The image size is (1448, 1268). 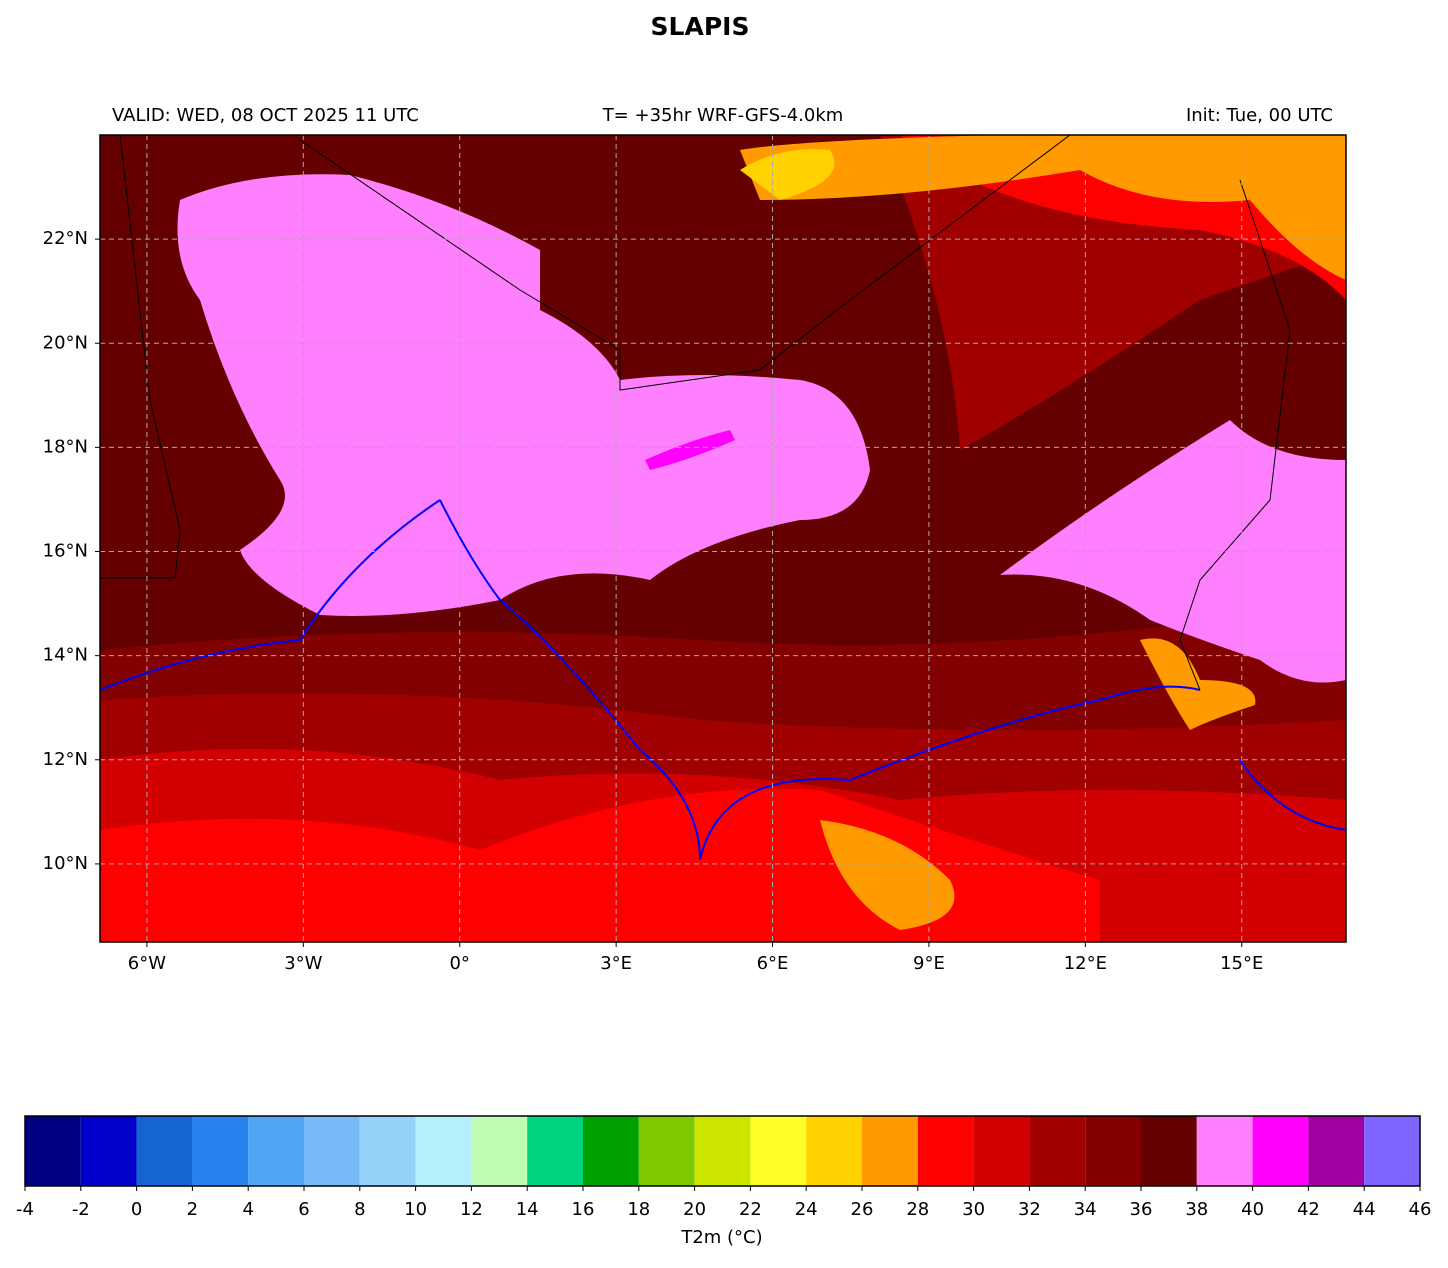 I want to click on x-tick-label: 0°, so click(x=459, y=963).